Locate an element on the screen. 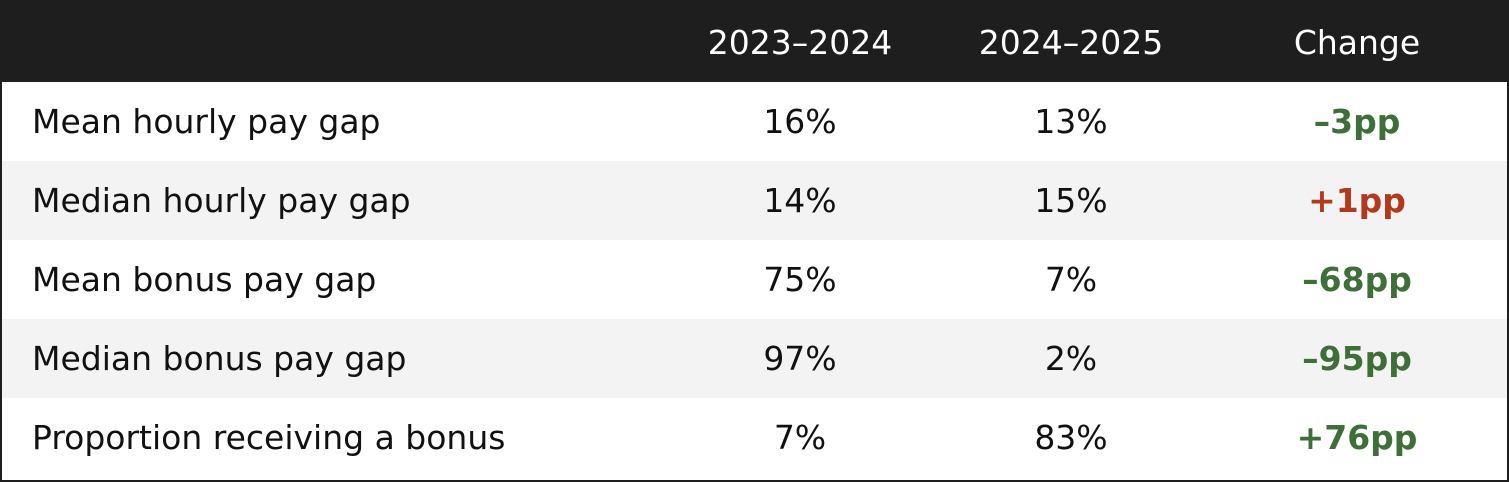  header-cell: Change is located at coordinates (1357, 42).